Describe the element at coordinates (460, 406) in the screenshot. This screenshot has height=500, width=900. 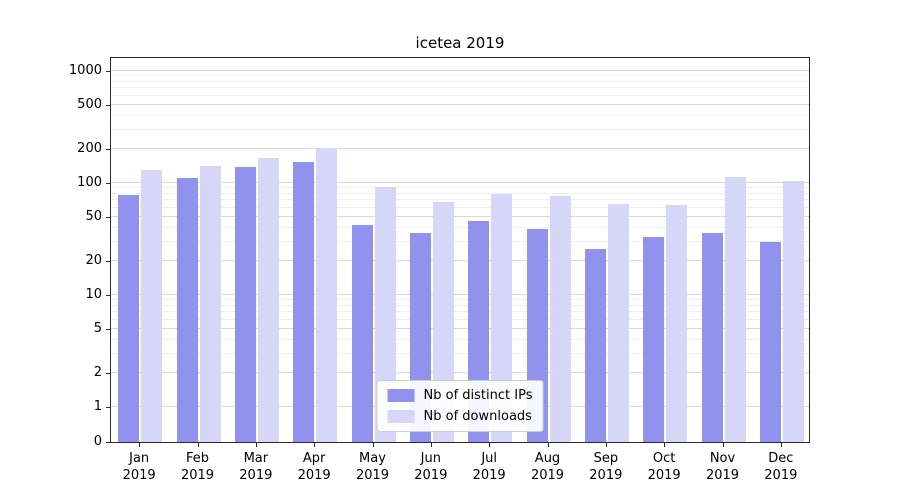
I see `legend: Nb of distinct IPs Nb of downloads` at that location.